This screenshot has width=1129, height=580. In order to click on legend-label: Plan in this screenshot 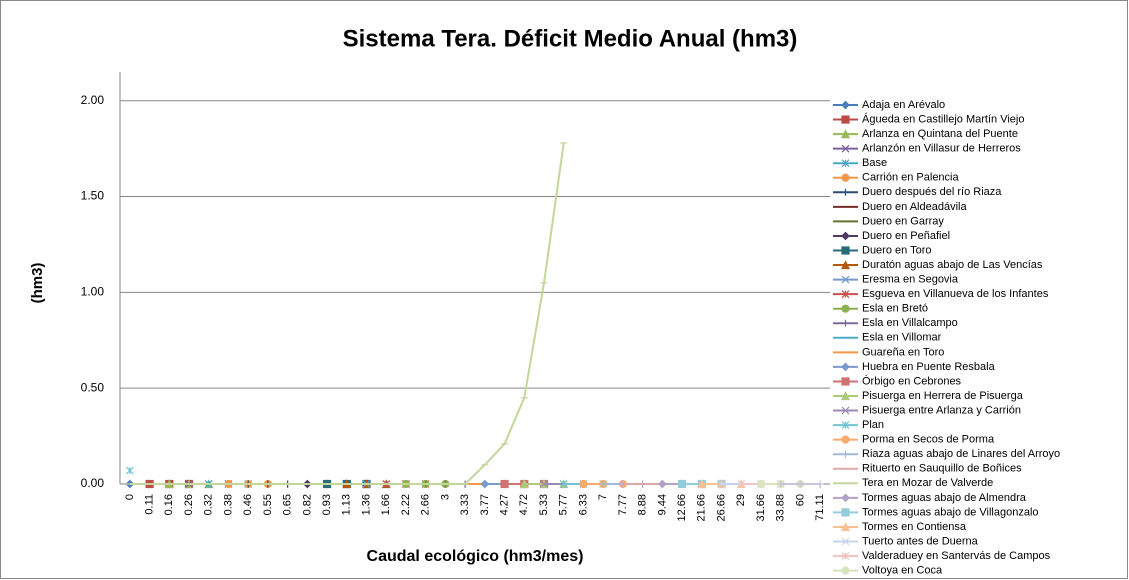, I will do `click(873, 425)`.